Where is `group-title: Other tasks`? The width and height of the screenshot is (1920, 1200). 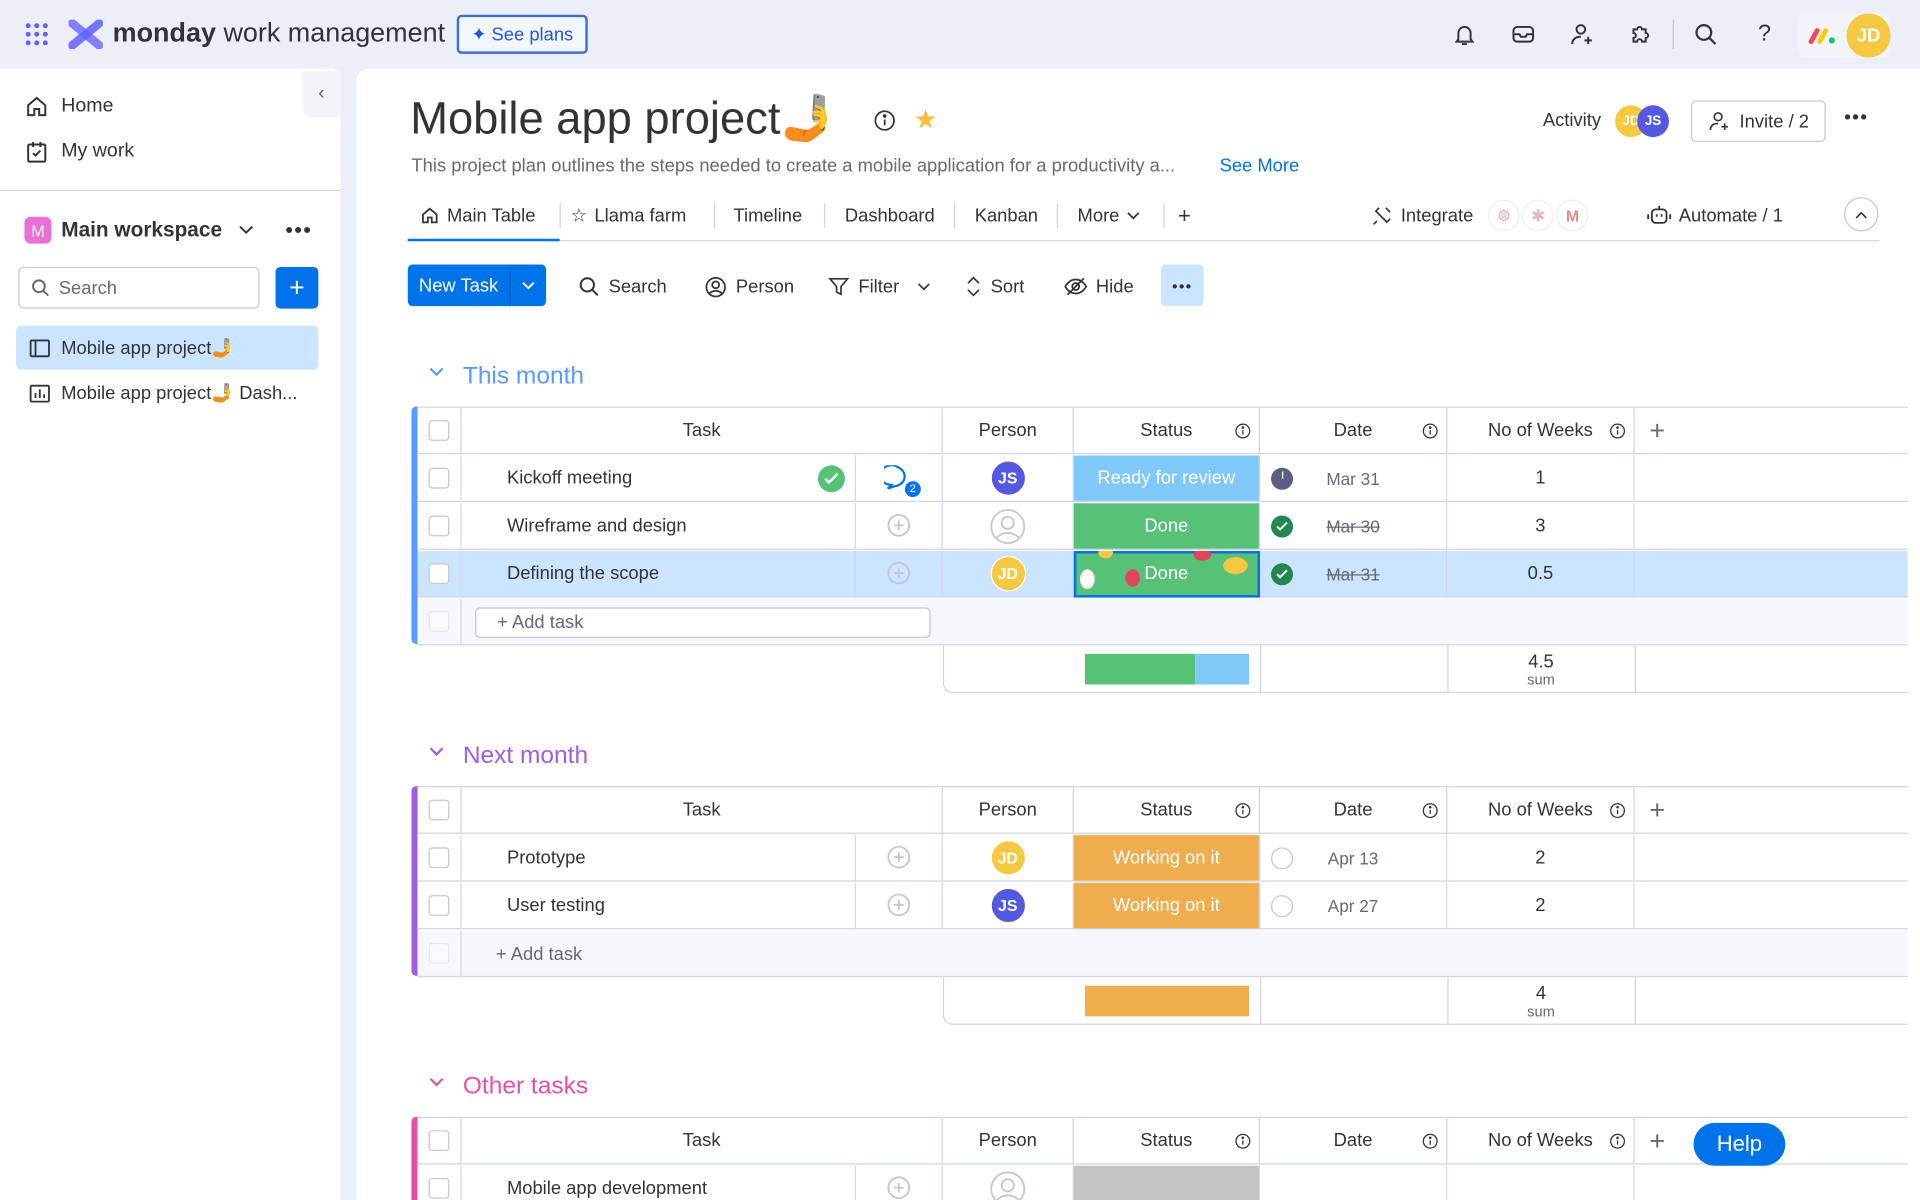 group-title: Other tasks is located at coordinates (525, 1086).